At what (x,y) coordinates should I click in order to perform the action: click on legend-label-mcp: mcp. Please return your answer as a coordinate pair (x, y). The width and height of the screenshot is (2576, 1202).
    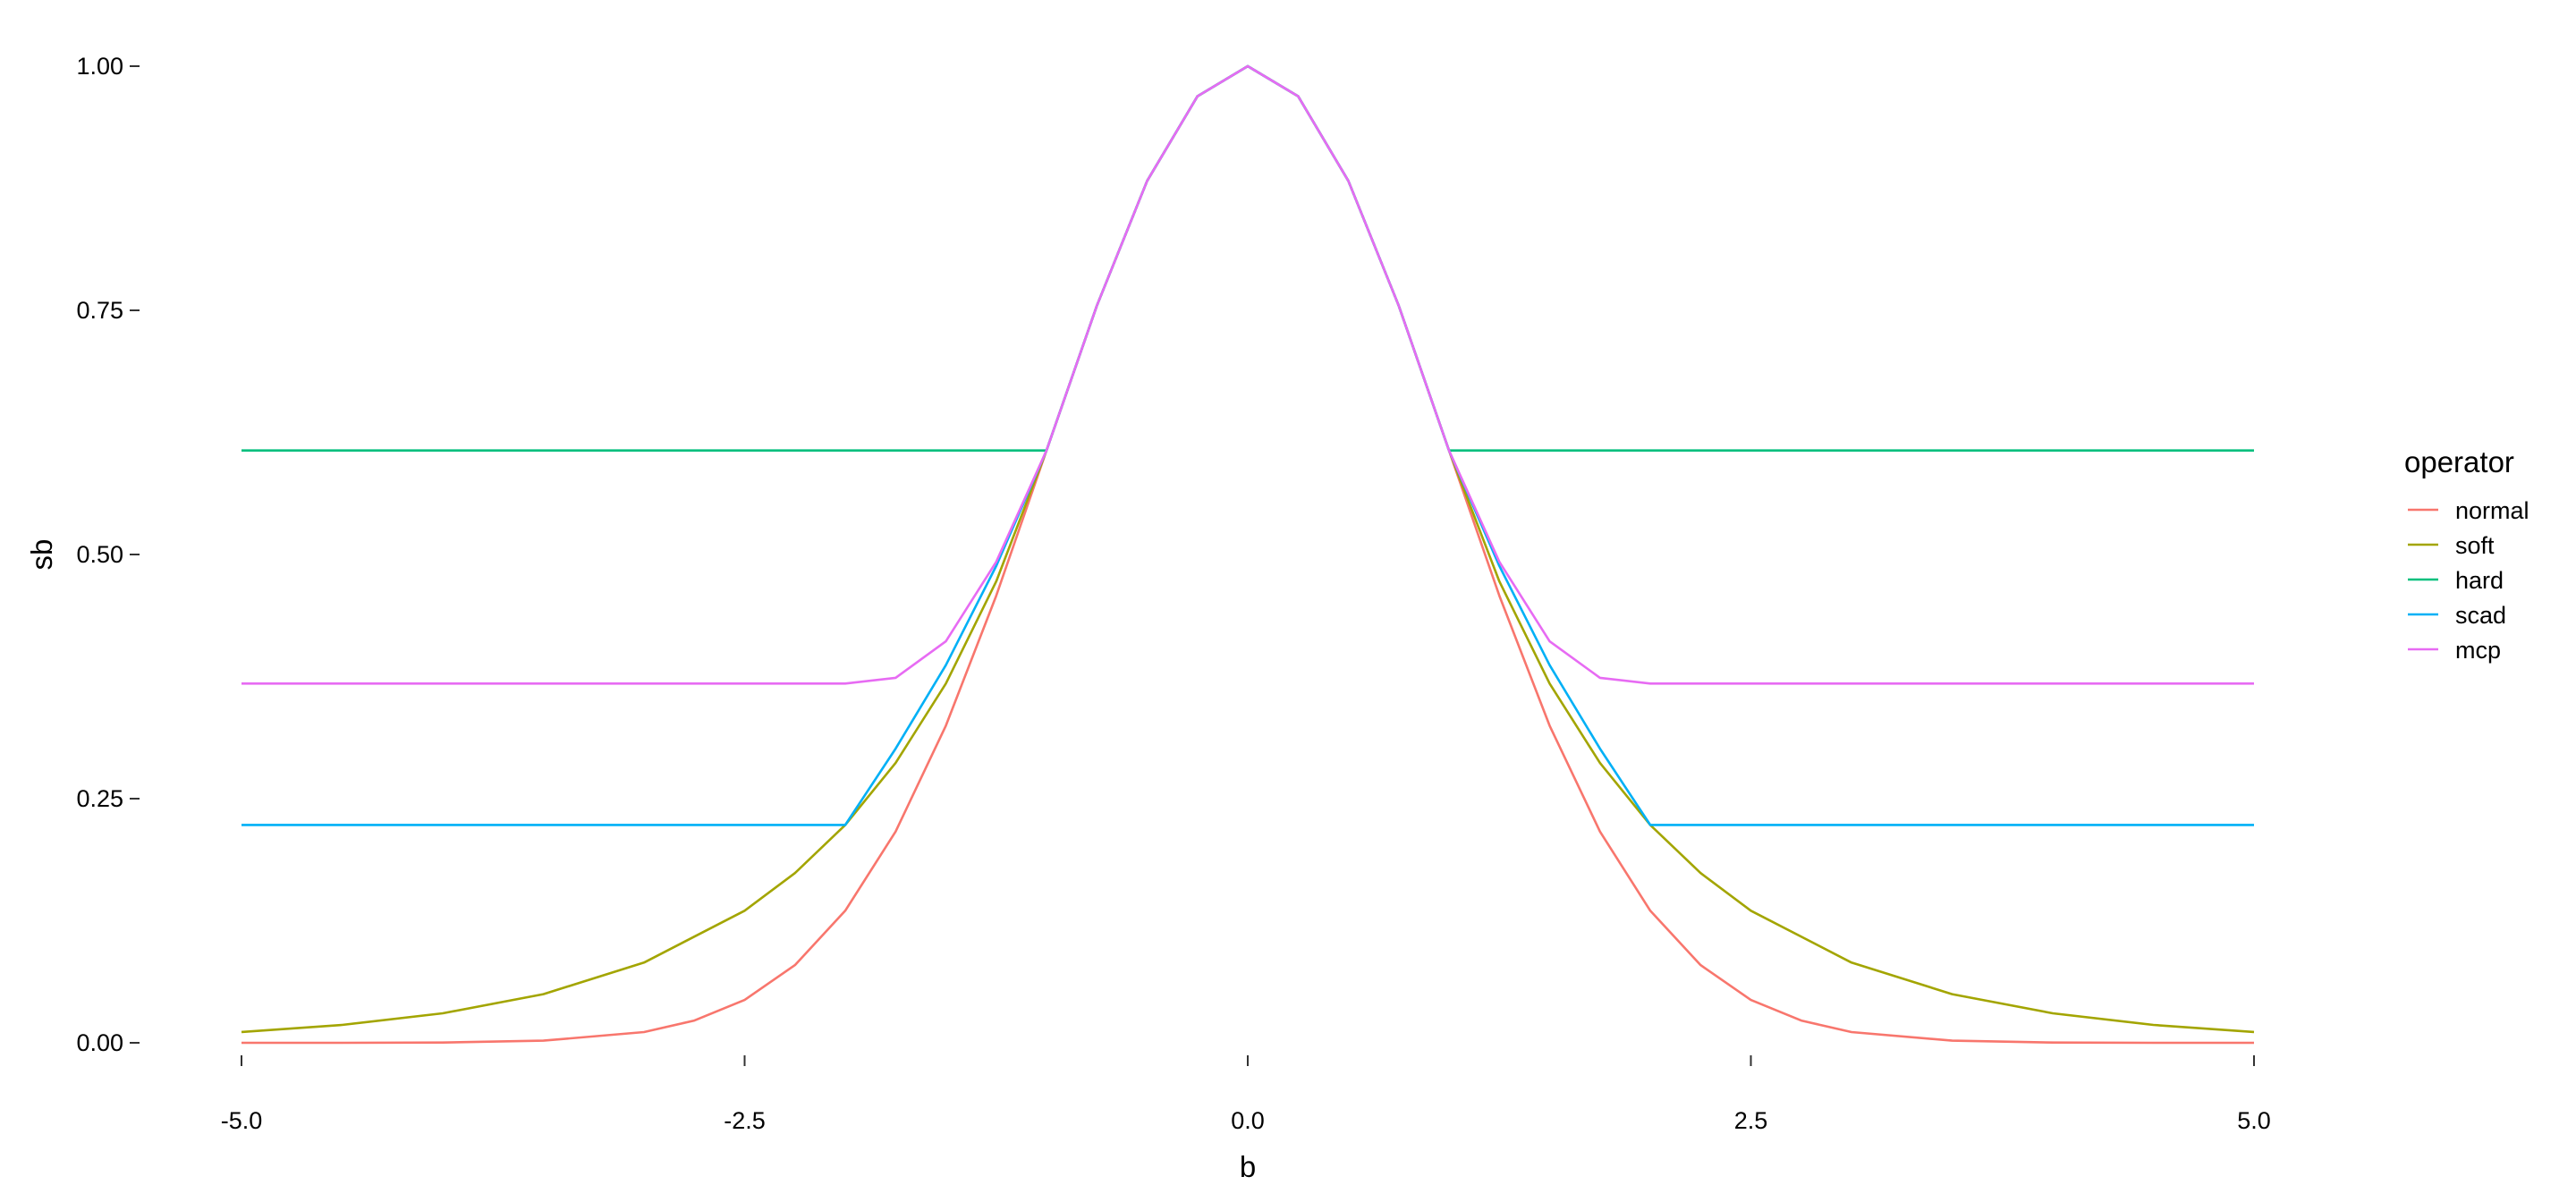
    Looking at the image, I should click on (2478, 650).